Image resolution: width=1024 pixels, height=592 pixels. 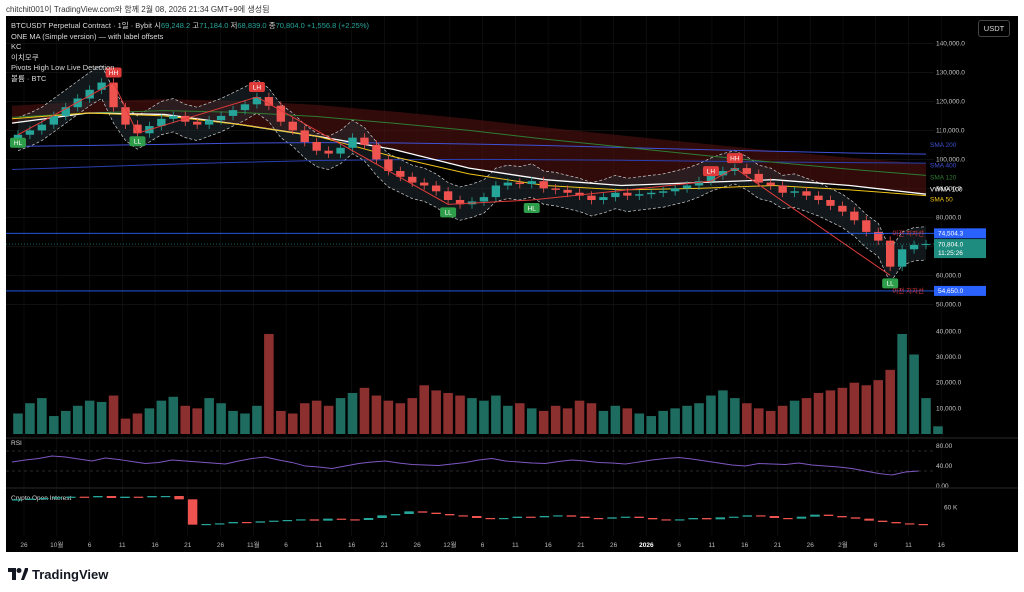 I want to click on pivot-badge-lh, so click(x=710, y=171).